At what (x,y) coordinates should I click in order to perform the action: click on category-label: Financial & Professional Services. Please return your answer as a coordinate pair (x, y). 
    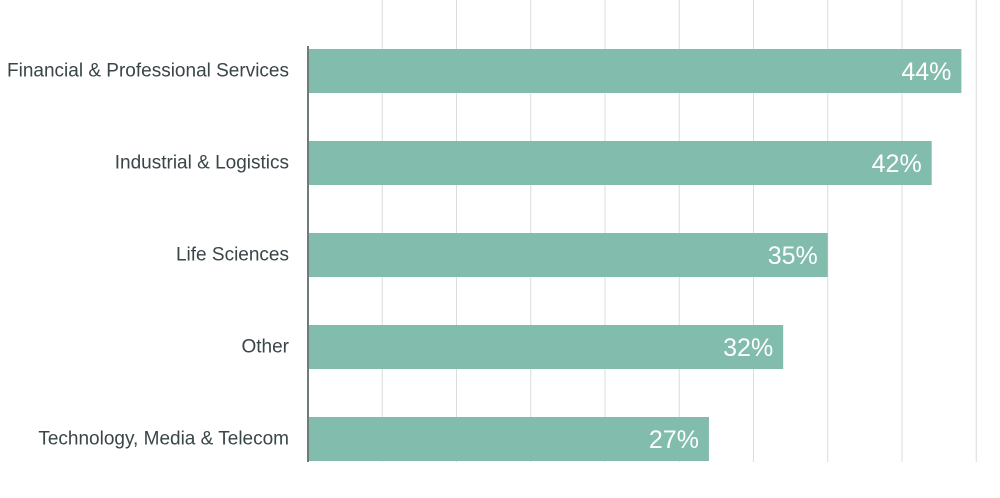
    Looking at the image, I should click on (148, 71).